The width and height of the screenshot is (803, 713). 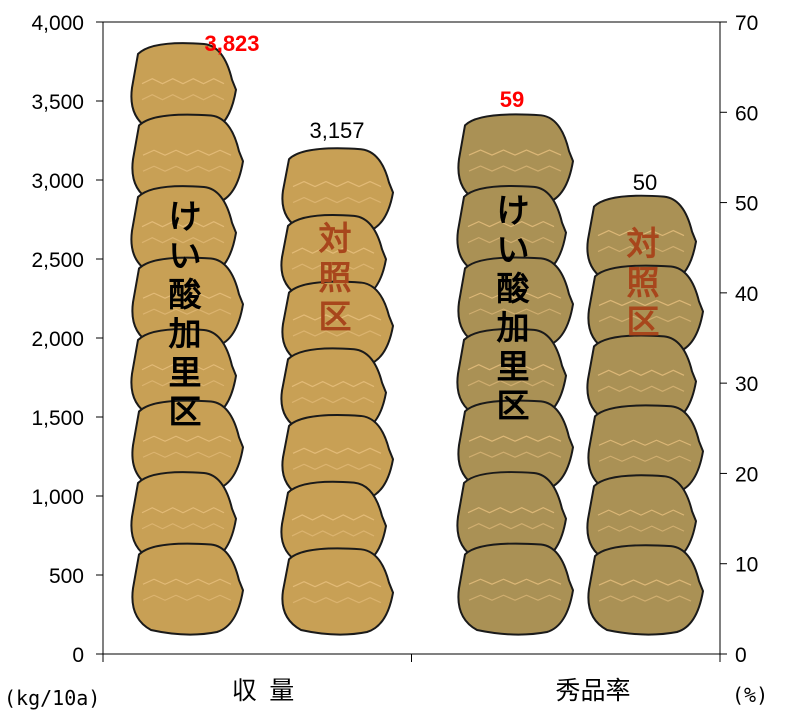 What do you see at coordinates (741, 655) in the screenshot?
I see `right-tick-label: 0` at bounding box center [741, 655].